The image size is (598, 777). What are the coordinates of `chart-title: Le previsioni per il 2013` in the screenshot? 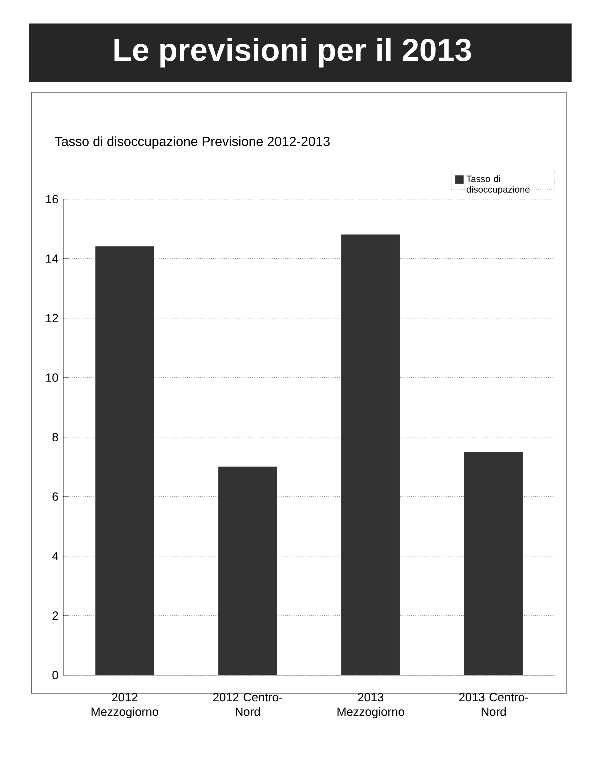 It's located at (293, 53).